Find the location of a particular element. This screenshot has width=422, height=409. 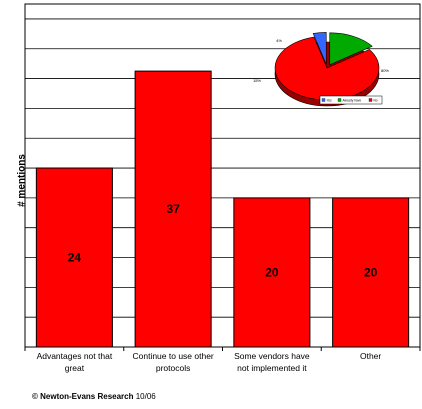

pie-legend-label: Yes is located at coordinates (330, 101).